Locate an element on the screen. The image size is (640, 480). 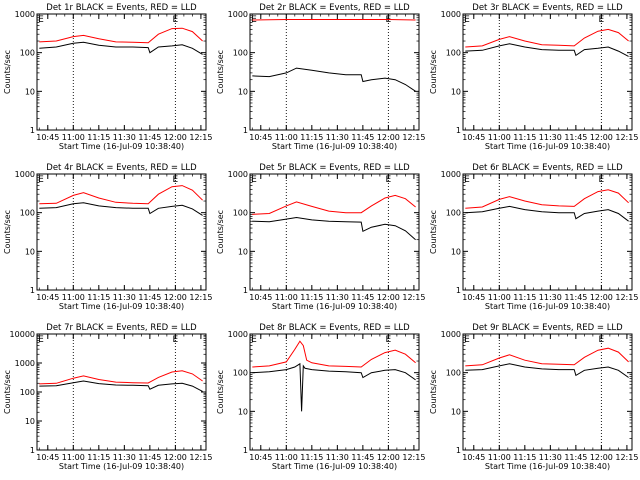
chart-title: Det 9r BLACK = Events, RED = LLD is located at coordinates (547, 328).